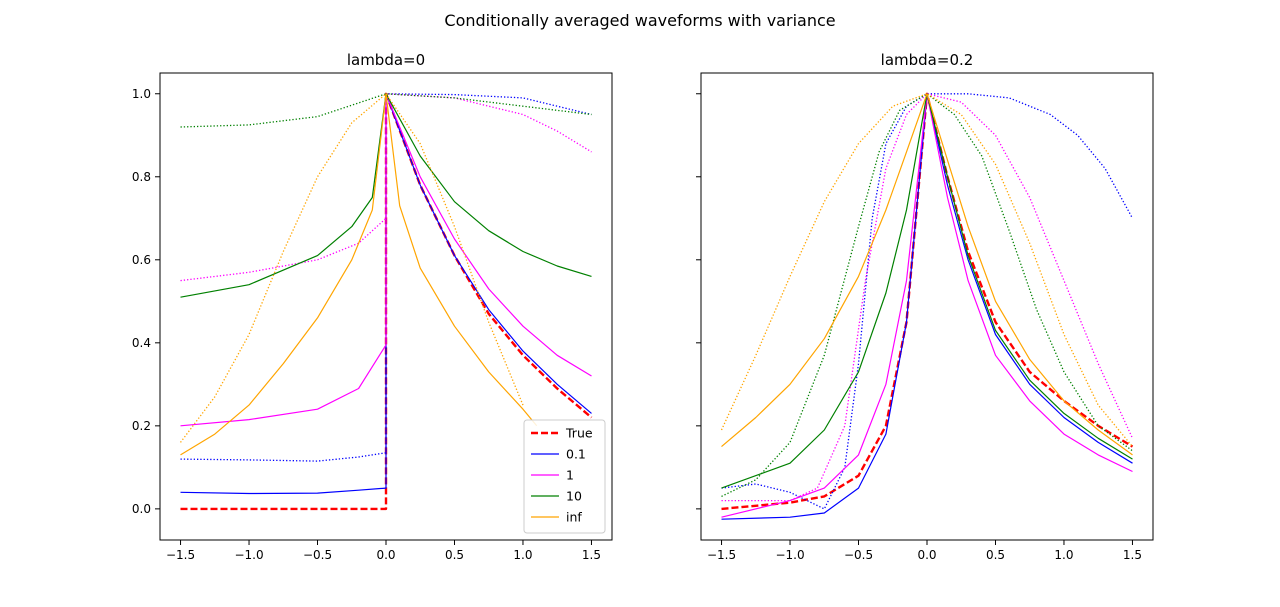  Describe the element at coordinates (386, 187) in the screenshot. I see `series-line-1-variance` at that location.